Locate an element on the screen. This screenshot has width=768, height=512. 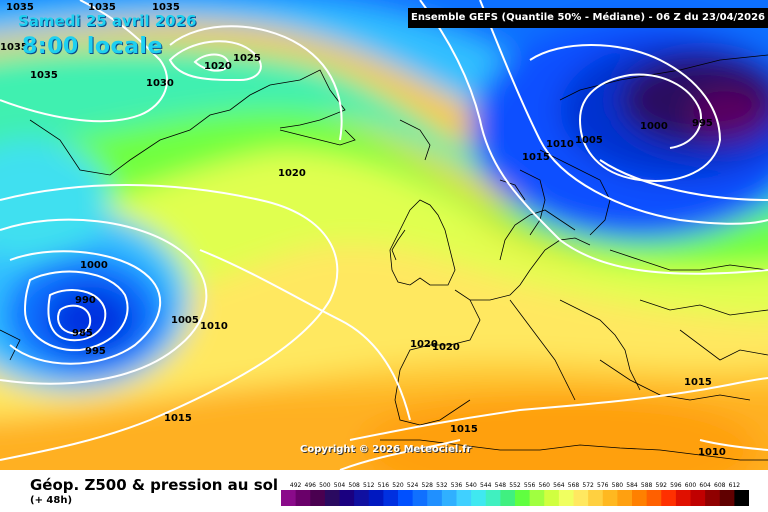
isobar-label: 1030 is located at coordinates (160, 83).